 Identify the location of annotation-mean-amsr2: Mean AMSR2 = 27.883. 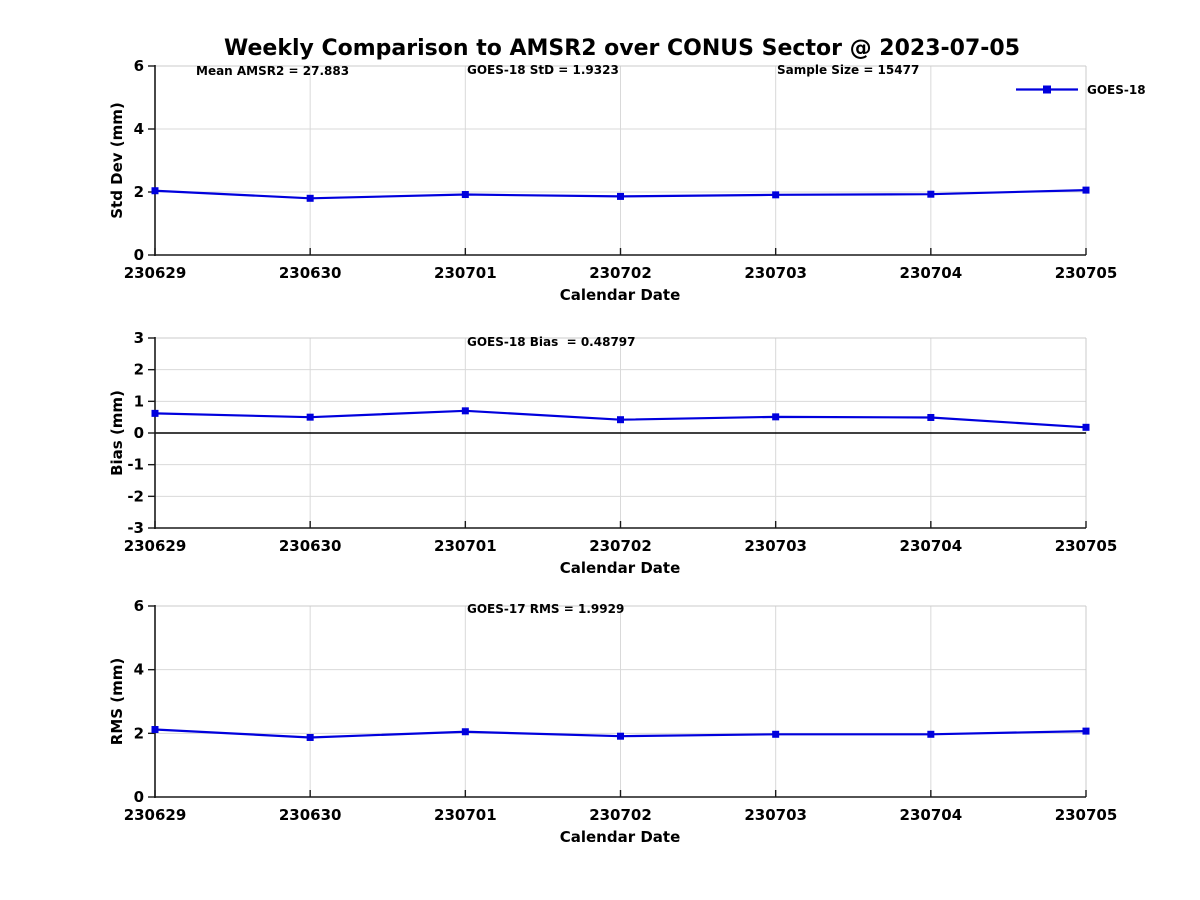
(272, 71).